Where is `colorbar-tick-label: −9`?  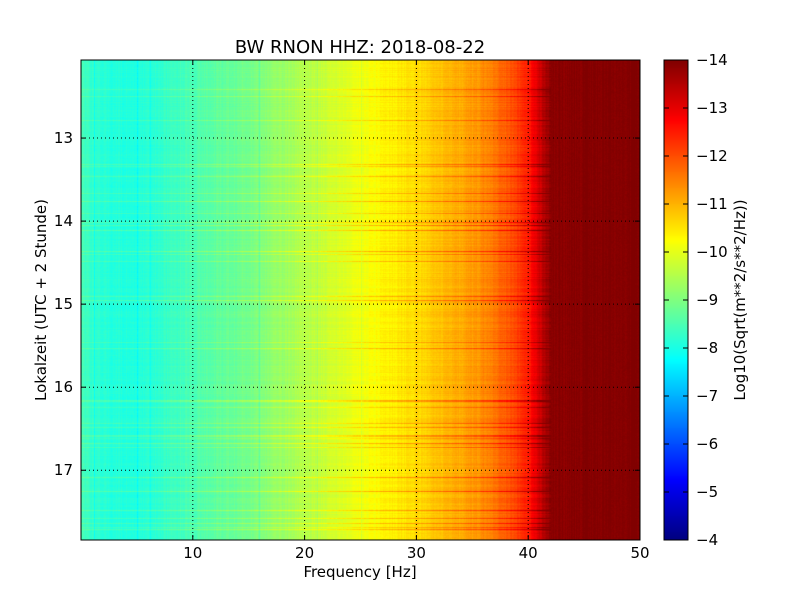 colorbar-tick-label: −9 is located at coordinates (707, 300).